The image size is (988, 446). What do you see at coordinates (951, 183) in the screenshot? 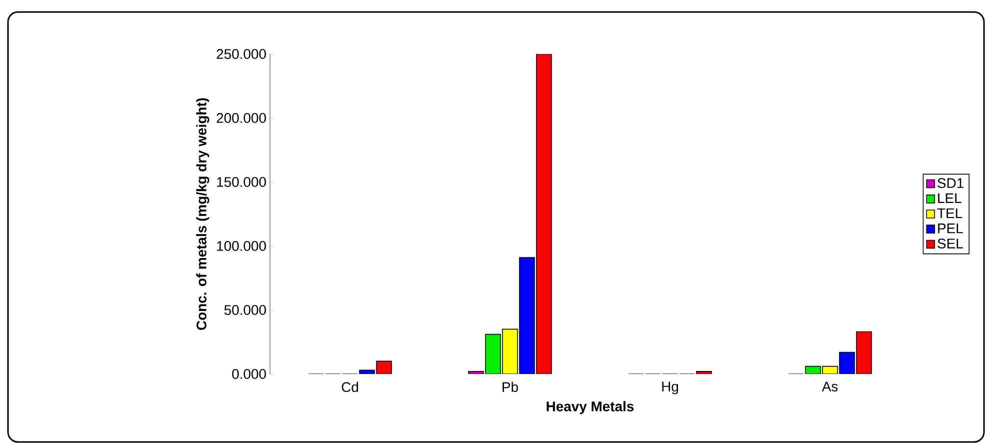
I see `legend-label: SD1` at bounding box center [951, 183].